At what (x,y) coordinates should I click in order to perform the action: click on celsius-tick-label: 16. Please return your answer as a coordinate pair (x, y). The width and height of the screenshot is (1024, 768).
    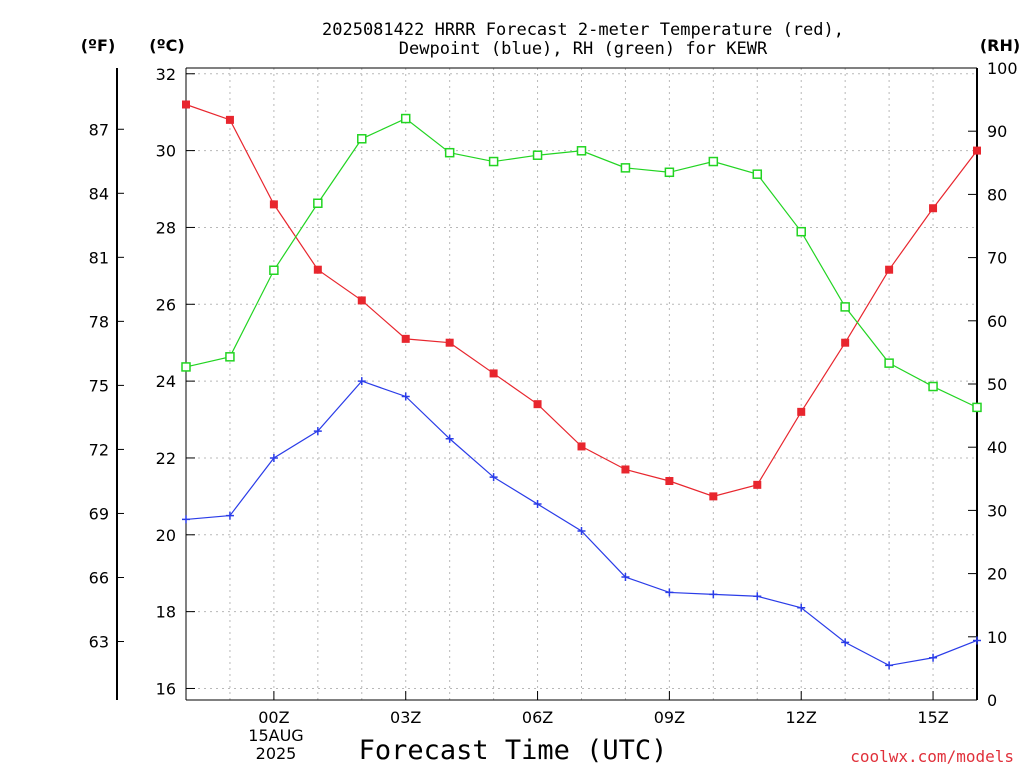
    Looking at the image, I should click on (166, 688).